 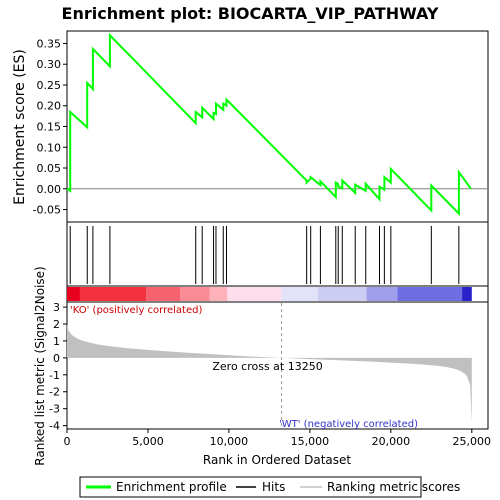 I want to click on positive-label: 'KO' (positively correlated), so click(x=136, y=310).